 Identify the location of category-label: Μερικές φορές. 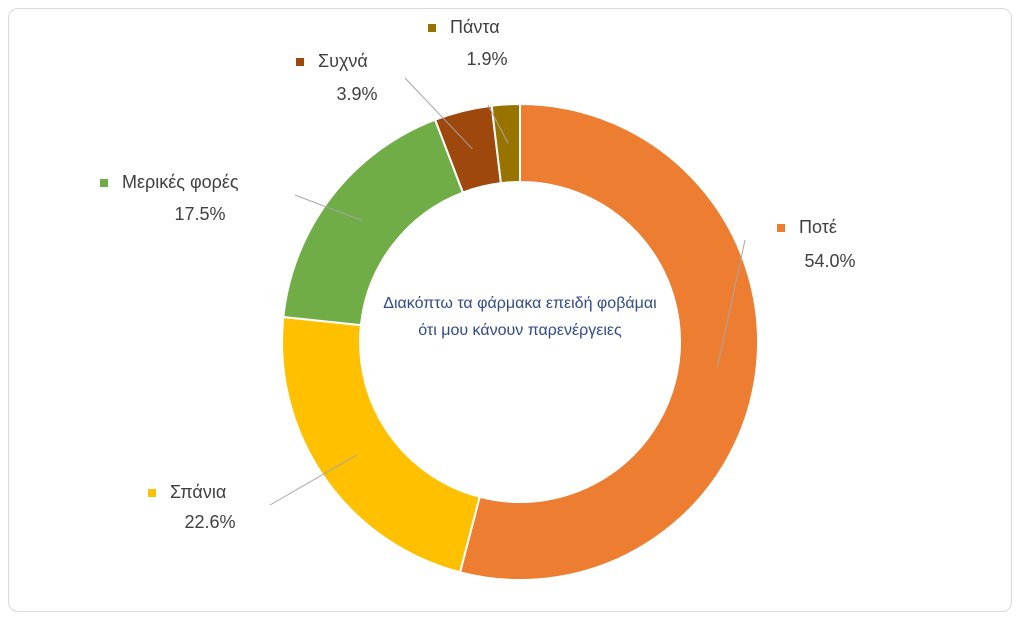
(180, 182).